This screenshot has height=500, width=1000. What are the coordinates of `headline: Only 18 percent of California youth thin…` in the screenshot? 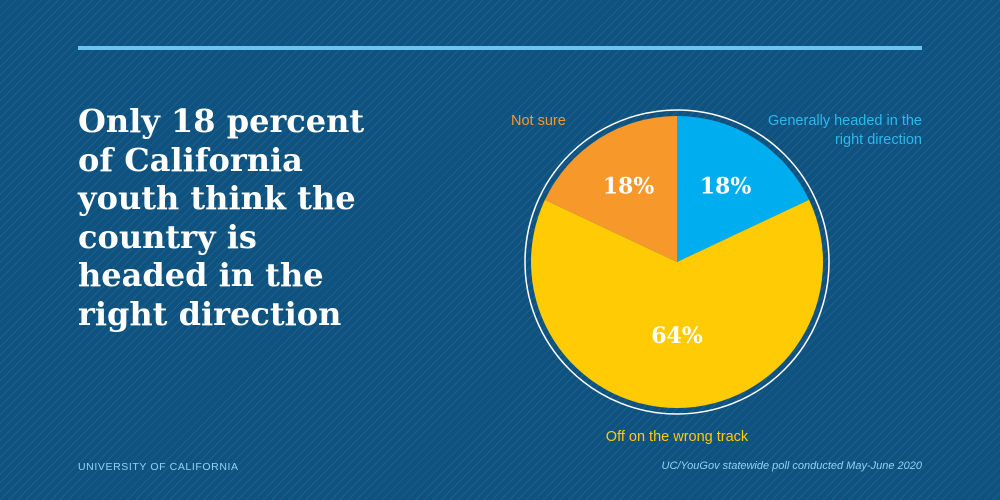 It's located at (221, 217).